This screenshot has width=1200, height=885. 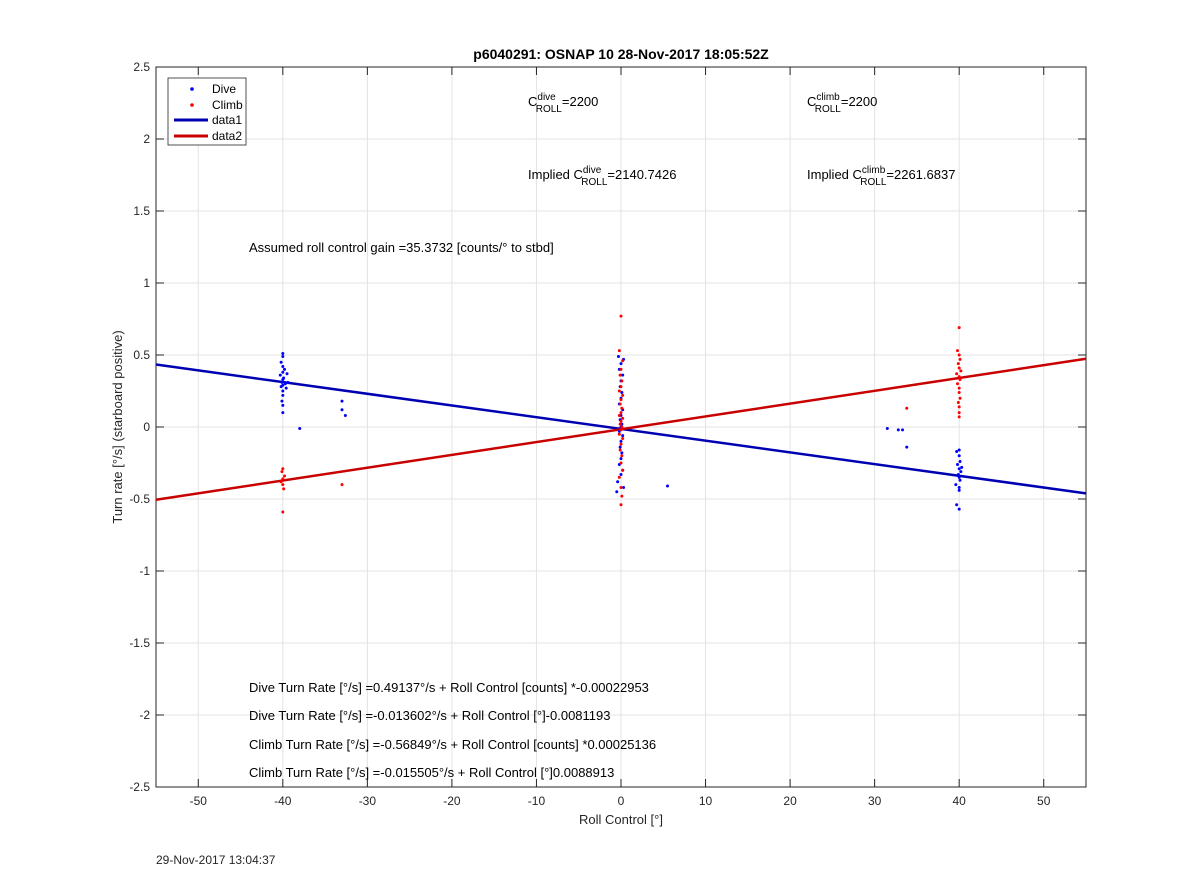 What do you see at coordinates (563, 103) in the screenshot?
I see `annotation-c-dive: Cdive ROLL=2200` at bounding box center [563, 103].